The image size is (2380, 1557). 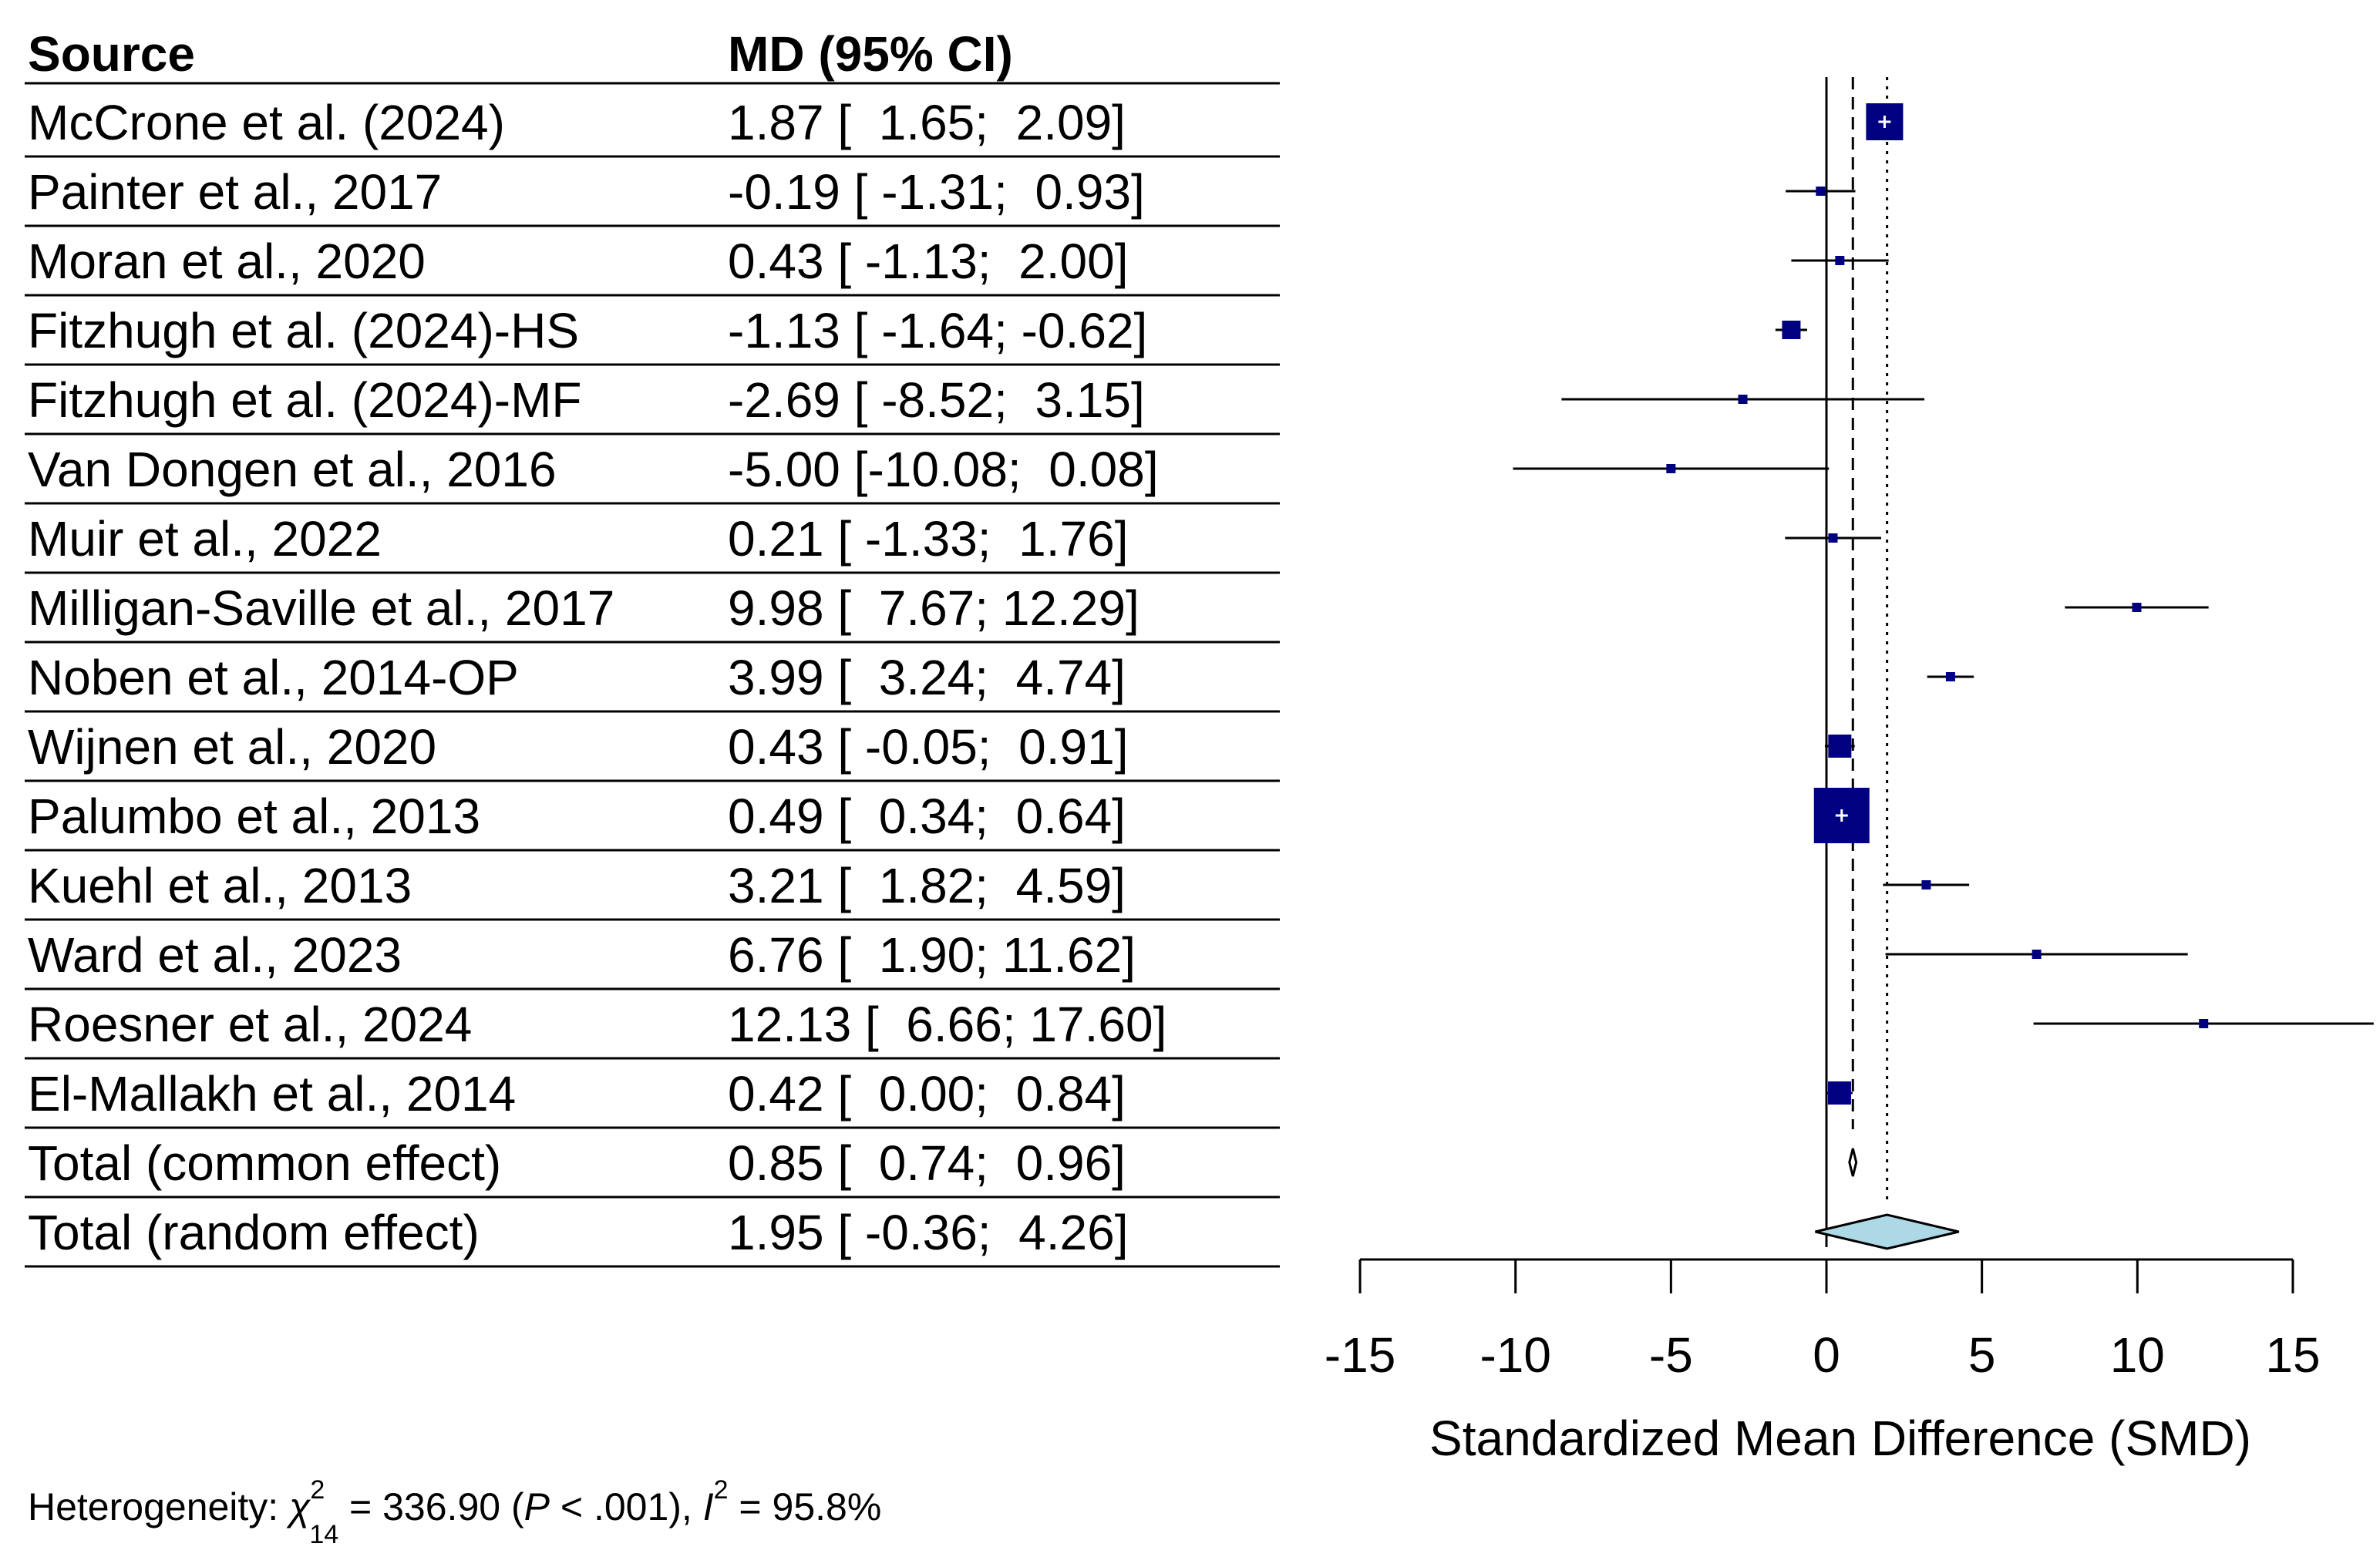 What do you see at coordinates (227, 261) in the screenshot?
I see `study-name: Moran et al., 2020` at bounding box center [227, 261].